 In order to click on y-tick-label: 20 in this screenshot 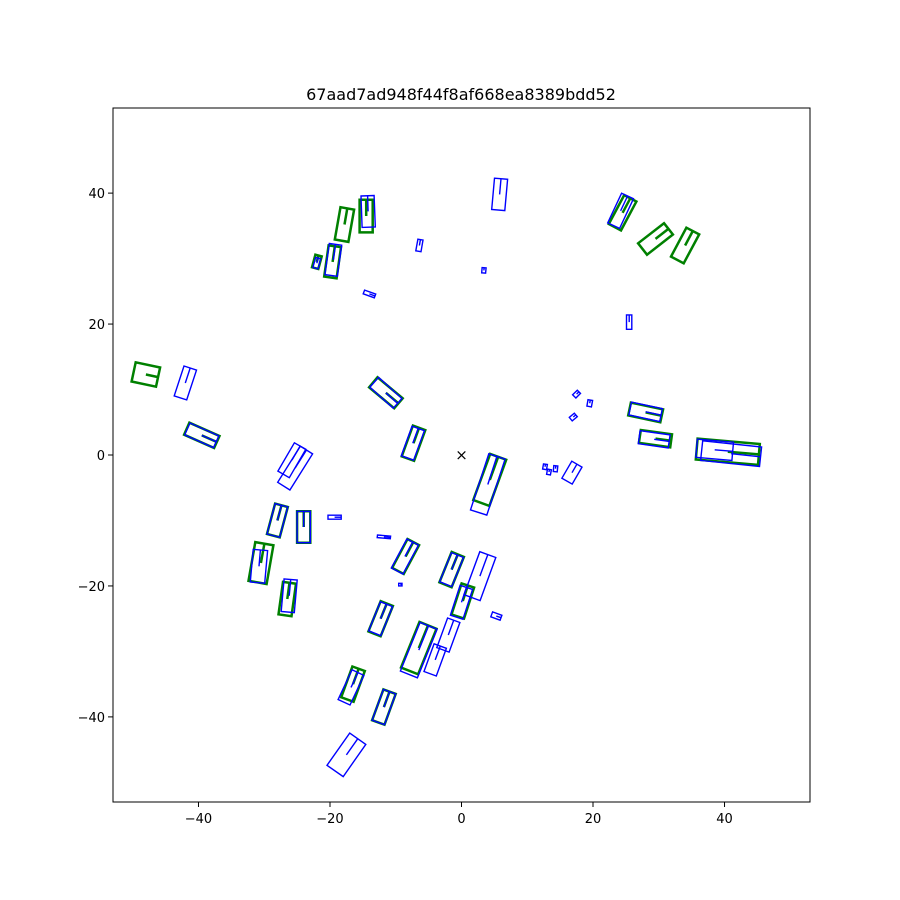, I will do `click(96, 325)`.